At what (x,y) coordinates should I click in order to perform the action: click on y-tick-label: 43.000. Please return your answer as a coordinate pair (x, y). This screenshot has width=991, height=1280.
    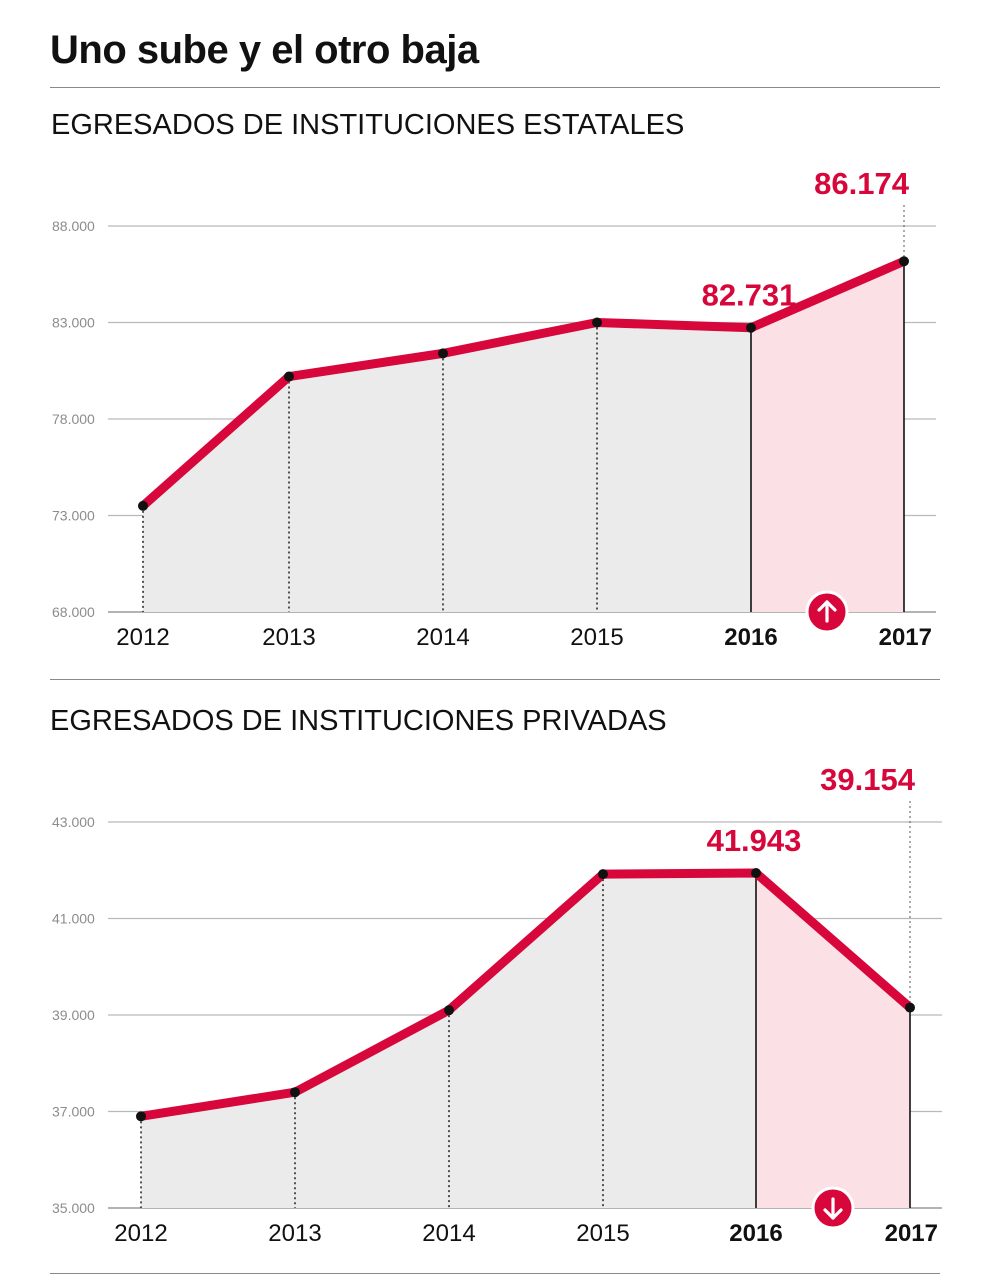
    Looking at the image, I should click on (73, 822).